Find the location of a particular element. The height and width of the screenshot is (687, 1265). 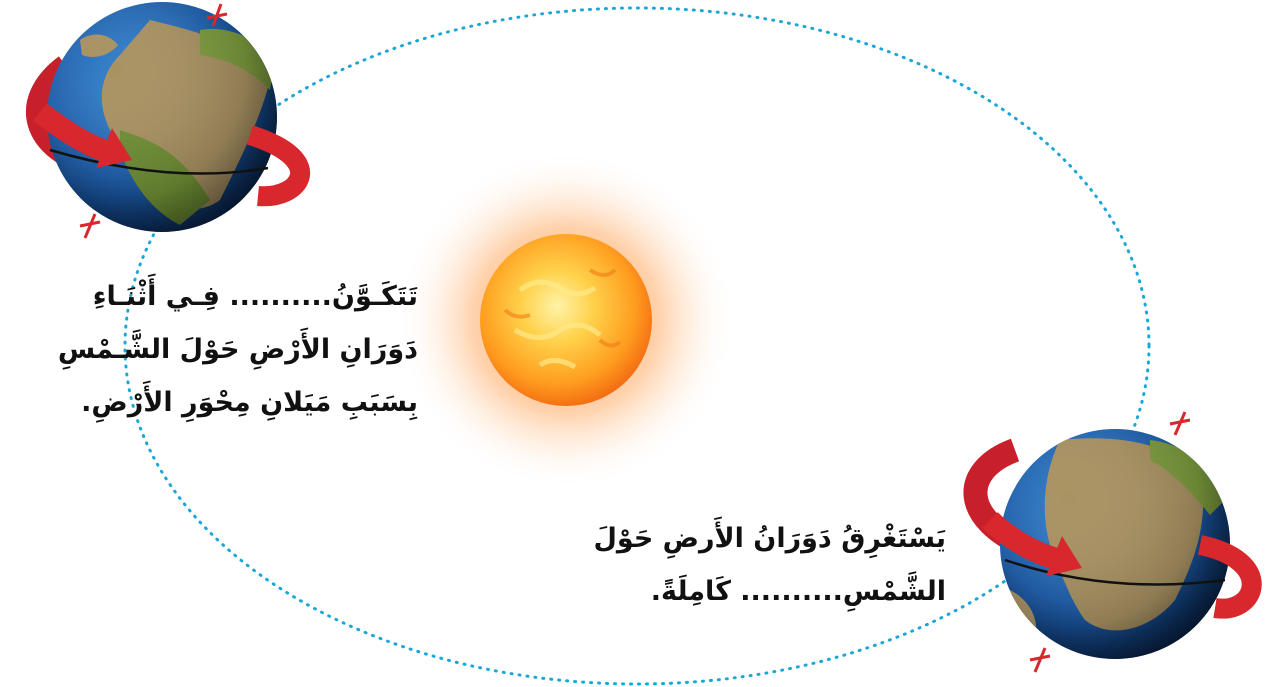

year-caption-line-1: يَسْتَغْرِقُ دَوَرَانُ الأَرضِ حَوْلَ is located at coordinates (769, 538).